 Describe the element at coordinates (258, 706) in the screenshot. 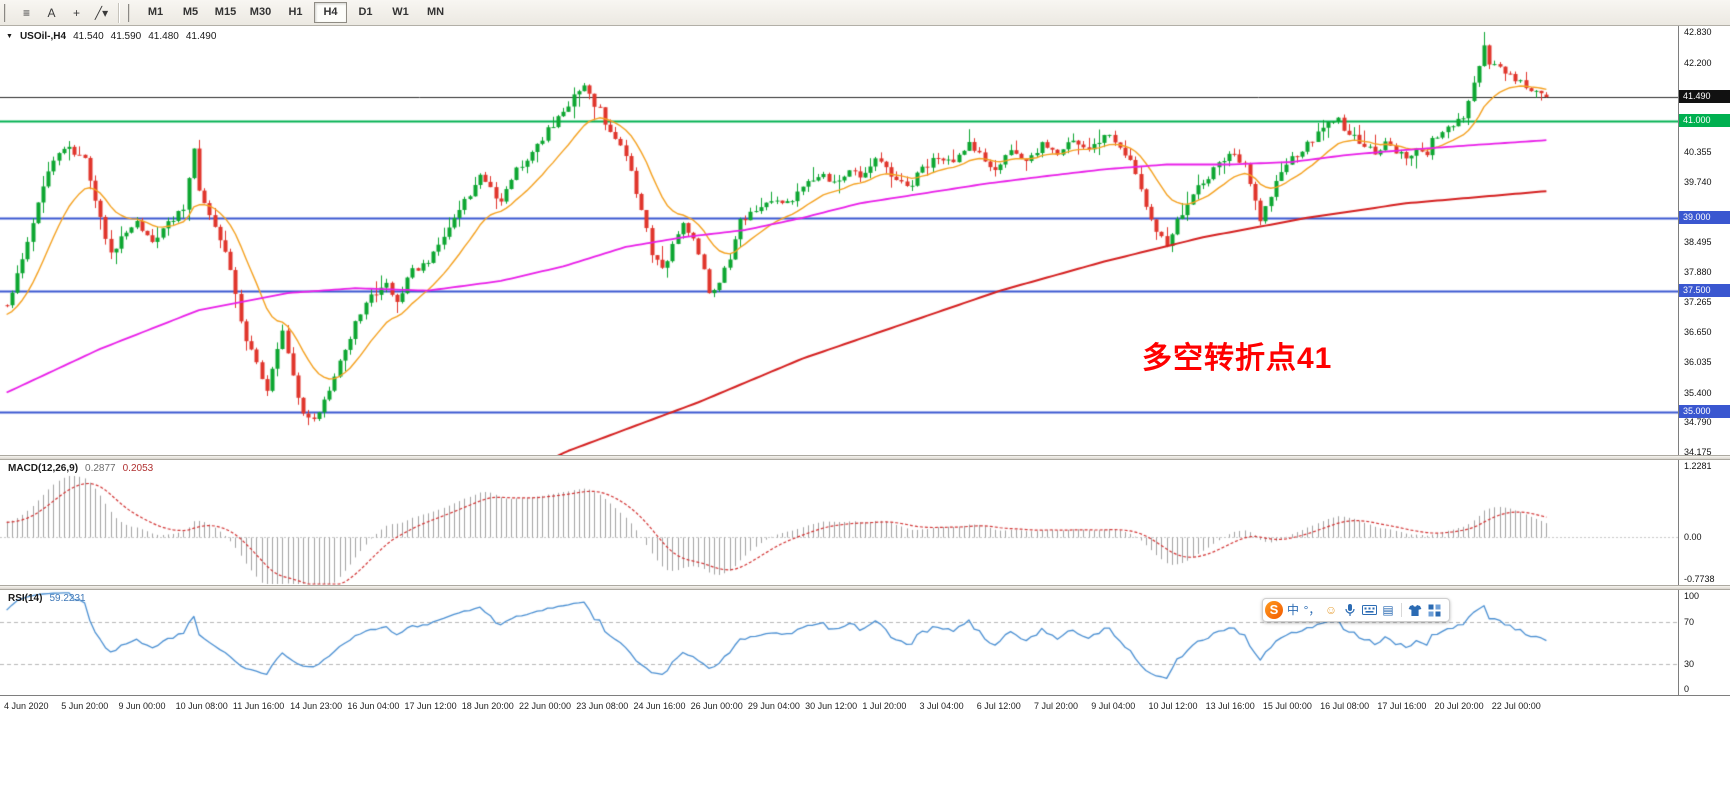

I see `time-axis-label: 11 Jun 16:00` at that location.